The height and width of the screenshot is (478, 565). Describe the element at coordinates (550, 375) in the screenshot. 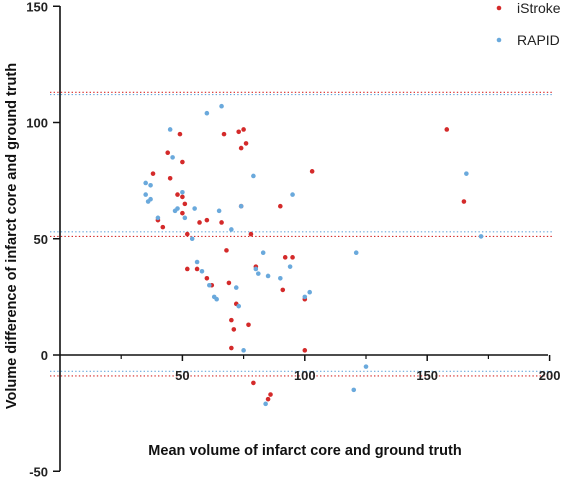

I see `x-tick-label: 200` at that location.